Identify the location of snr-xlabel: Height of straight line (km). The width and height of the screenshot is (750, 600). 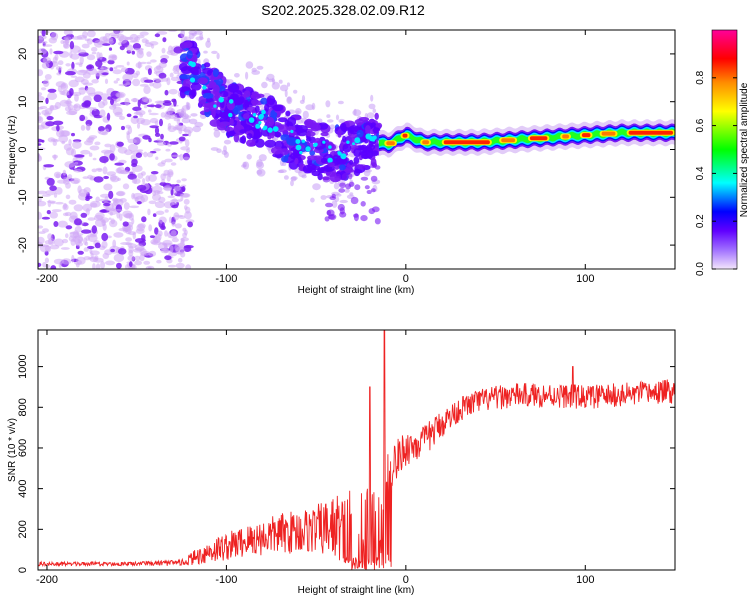
(356, 590).